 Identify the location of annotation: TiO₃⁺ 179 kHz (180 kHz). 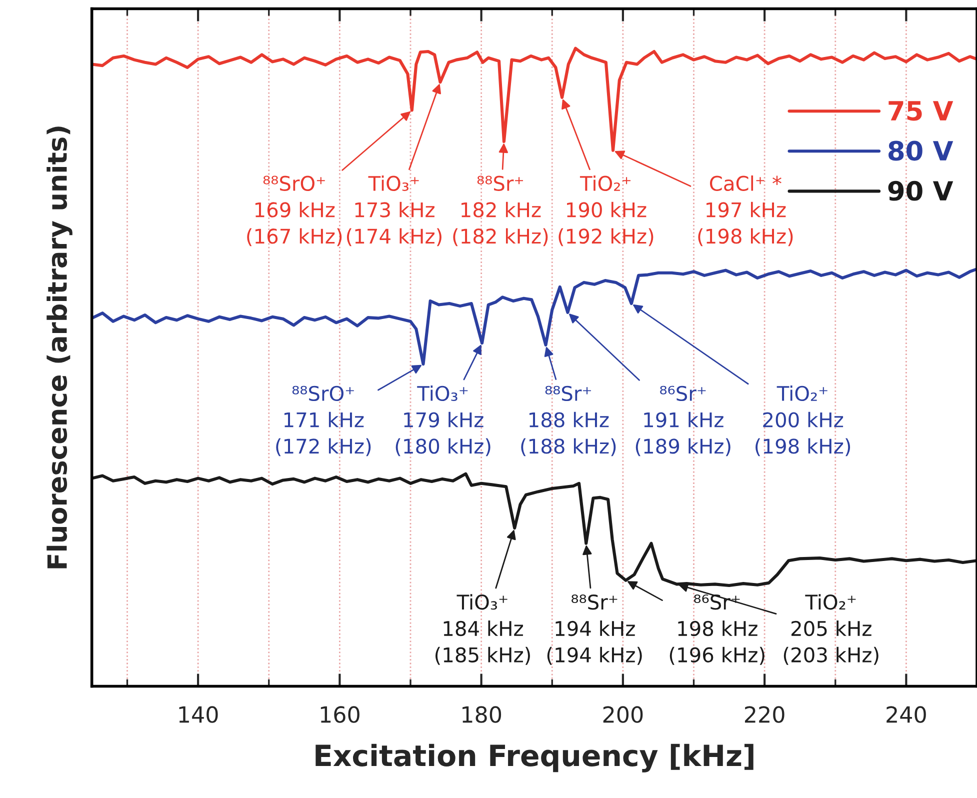
(443, 420).